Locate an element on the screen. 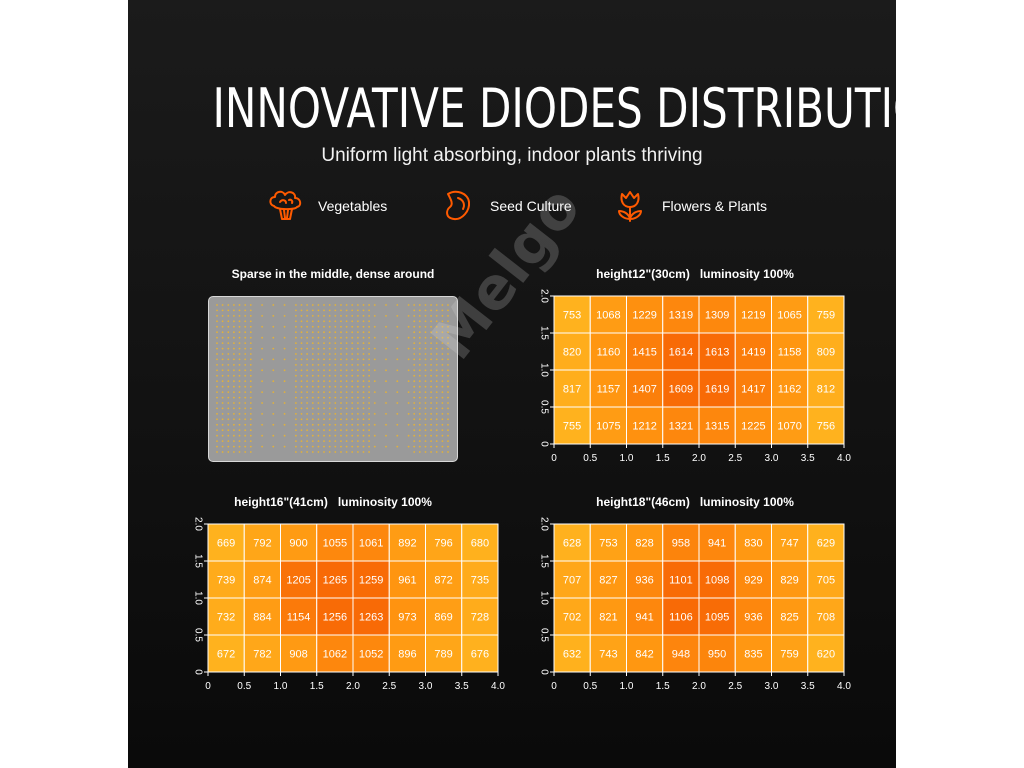 Image resolution: width=1024 pixels, height=768 pixels. x-tick-label: 4.0 is located at coordinates (844, 458).